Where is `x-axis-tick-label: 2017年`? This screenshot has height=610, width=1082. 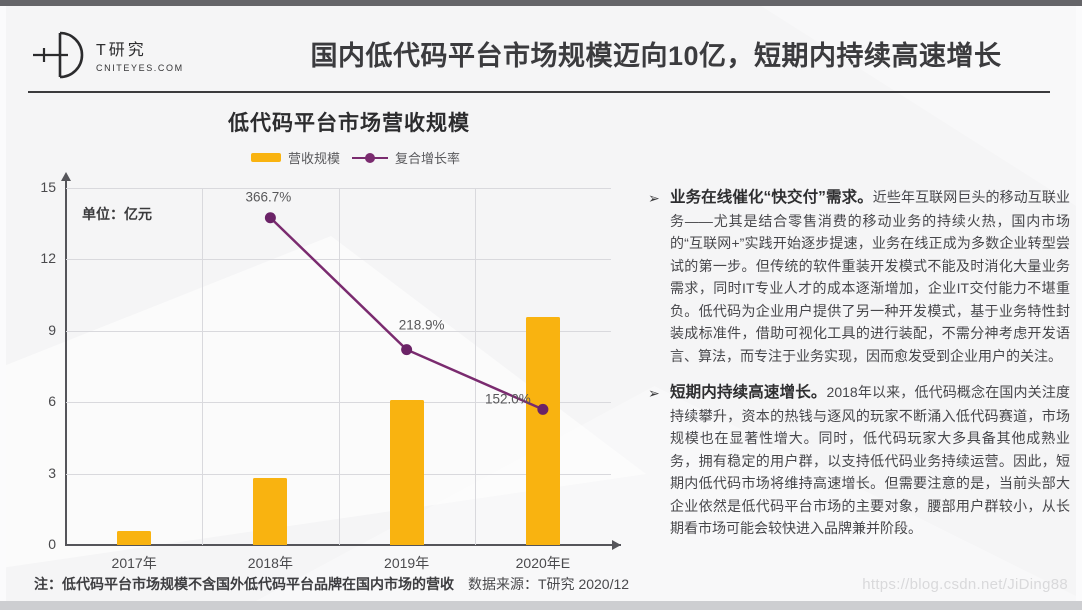
x-axis-tick-label: 2017年 is located at coordinates (134, 563).